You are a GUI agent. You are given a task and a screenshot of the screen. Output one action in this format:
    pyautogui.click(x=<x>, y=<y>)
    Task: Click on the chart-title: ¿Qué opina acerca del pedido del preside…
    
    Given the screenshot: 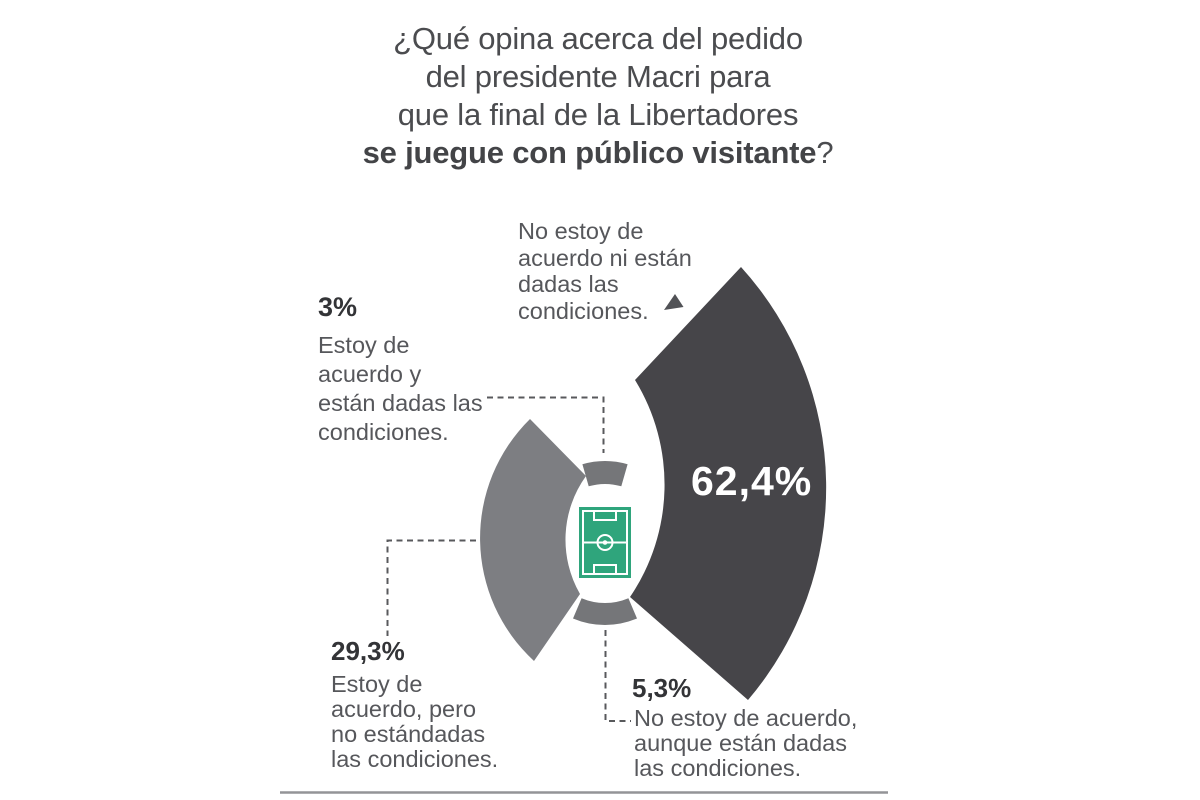 What is the action you would take?
    pyautogui.click(x=598, y=96)
    